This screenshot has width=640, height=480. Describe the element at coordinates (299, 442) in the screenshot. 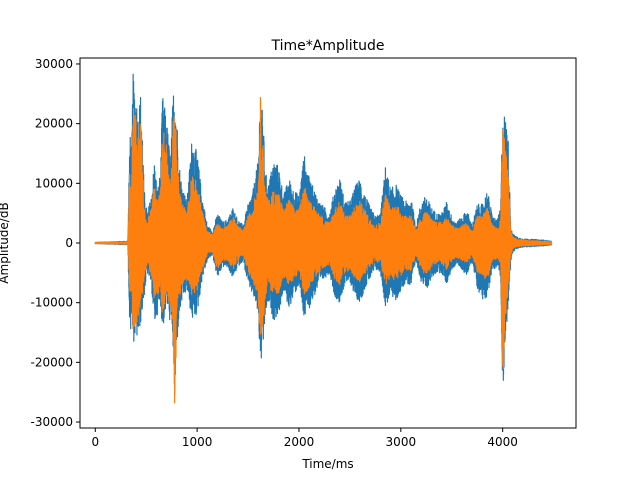

I see `x-tick-label: 2000` at that location.